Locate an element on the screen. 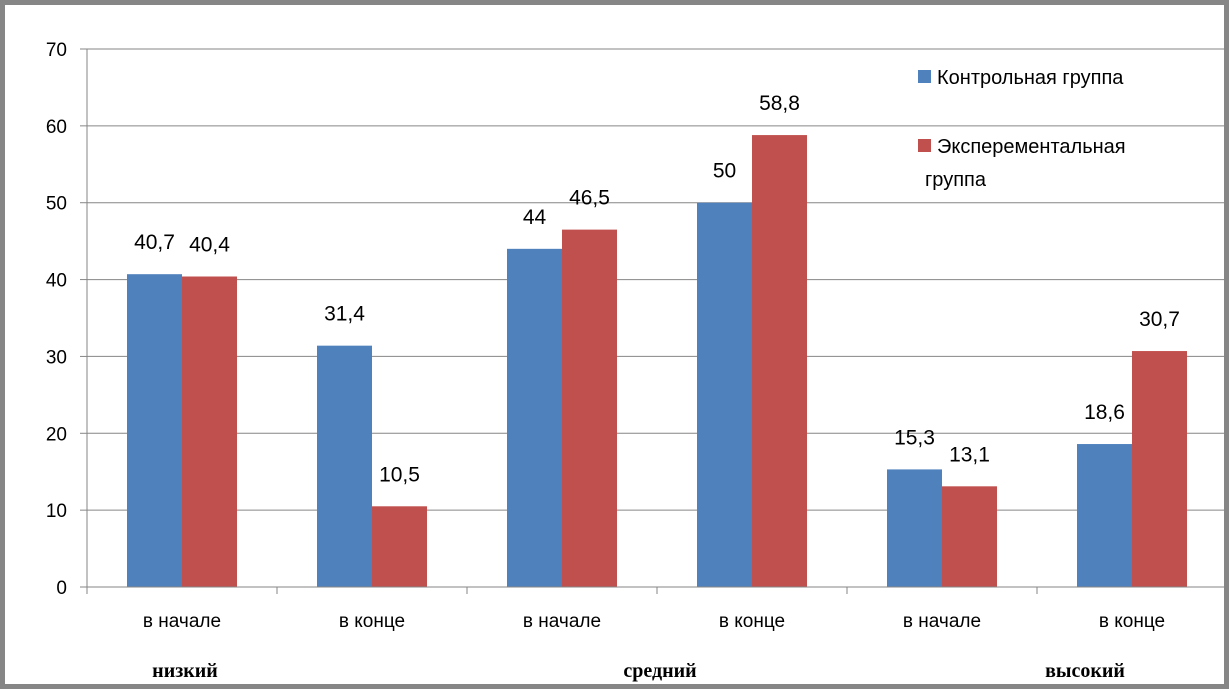 The width and height of the screenshot is (1229, 694). data-label: 31,4 is located at coordinates (344, 314).